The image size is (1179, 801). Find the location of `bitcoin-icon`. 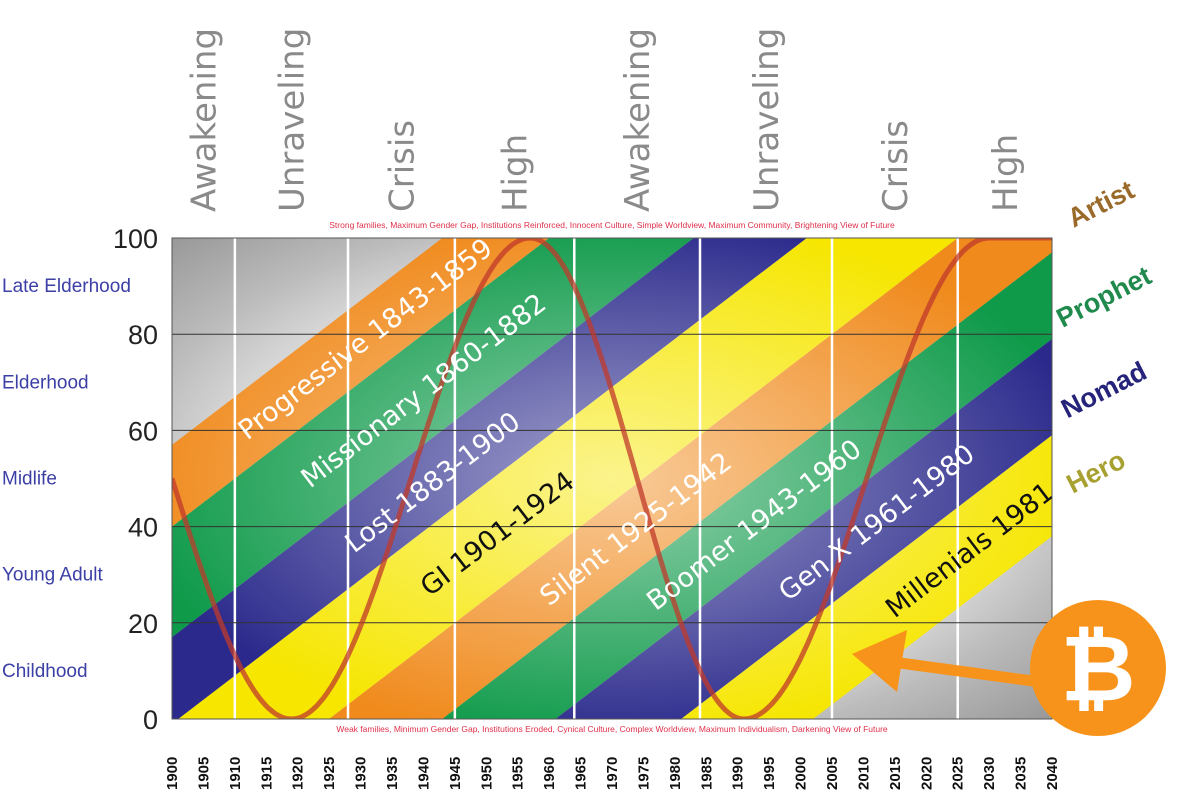

bitcoin-icon is located at coordinates (1098, 668).